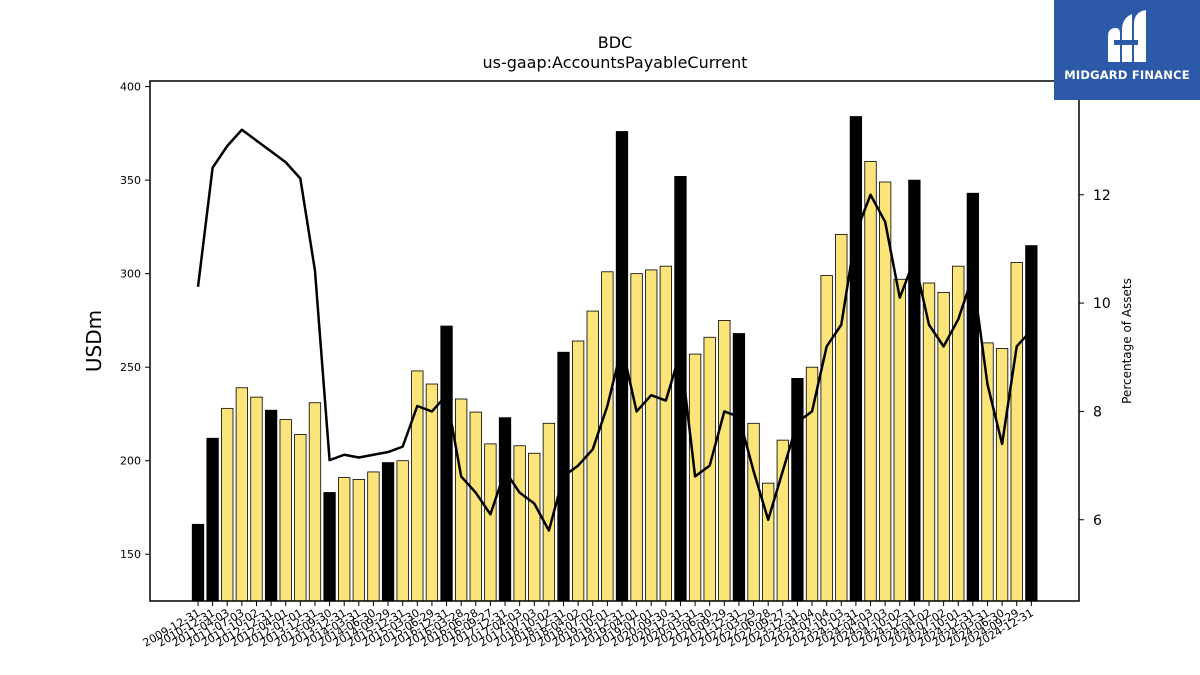  What do you see at coordinates (1095, 358) in the screenshot?
I see `y-axis-right: 6 8 10 12` at bounding box center [1095, 358].